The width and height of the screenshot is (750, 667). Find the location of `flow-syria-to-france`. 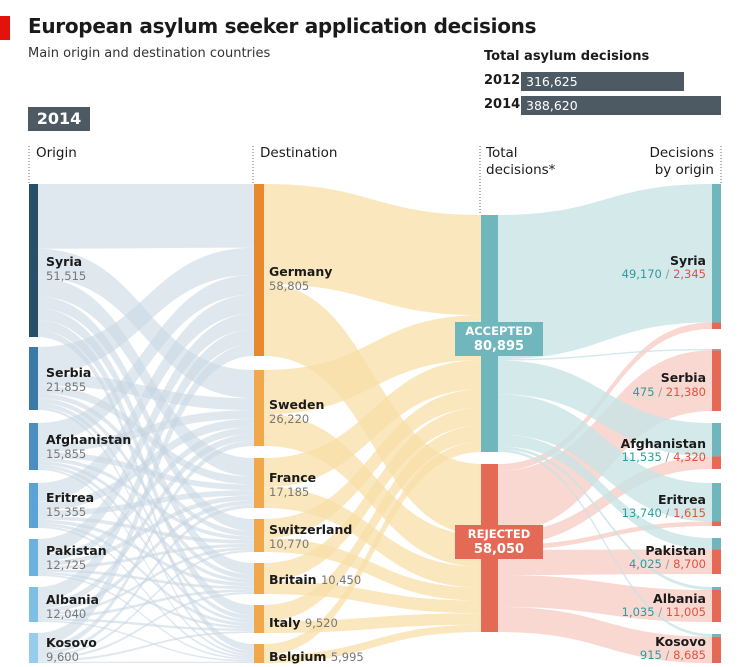

flow-syria-to-france is located at coordinates (145, 377).